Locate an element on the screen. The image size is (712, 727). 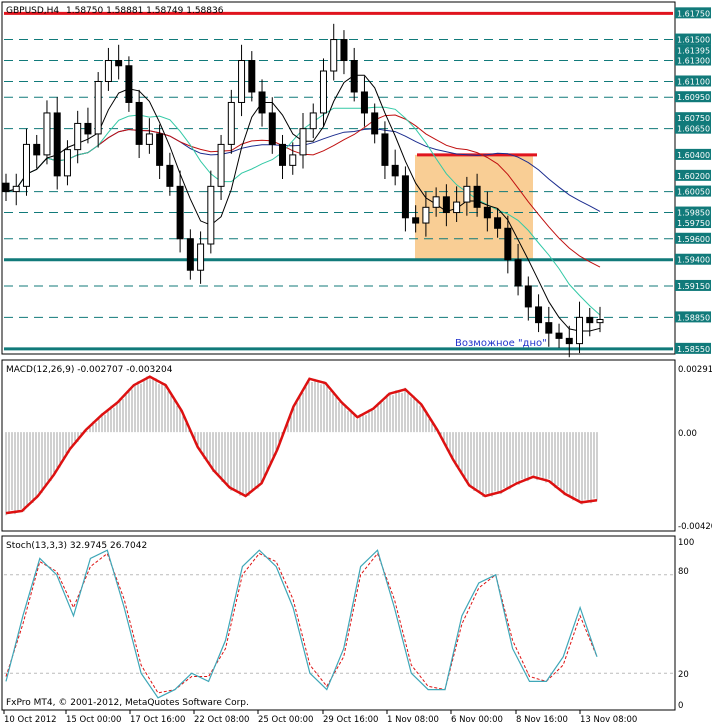
price-axis-label: 1.61395 is located at coordinates (693, 50).